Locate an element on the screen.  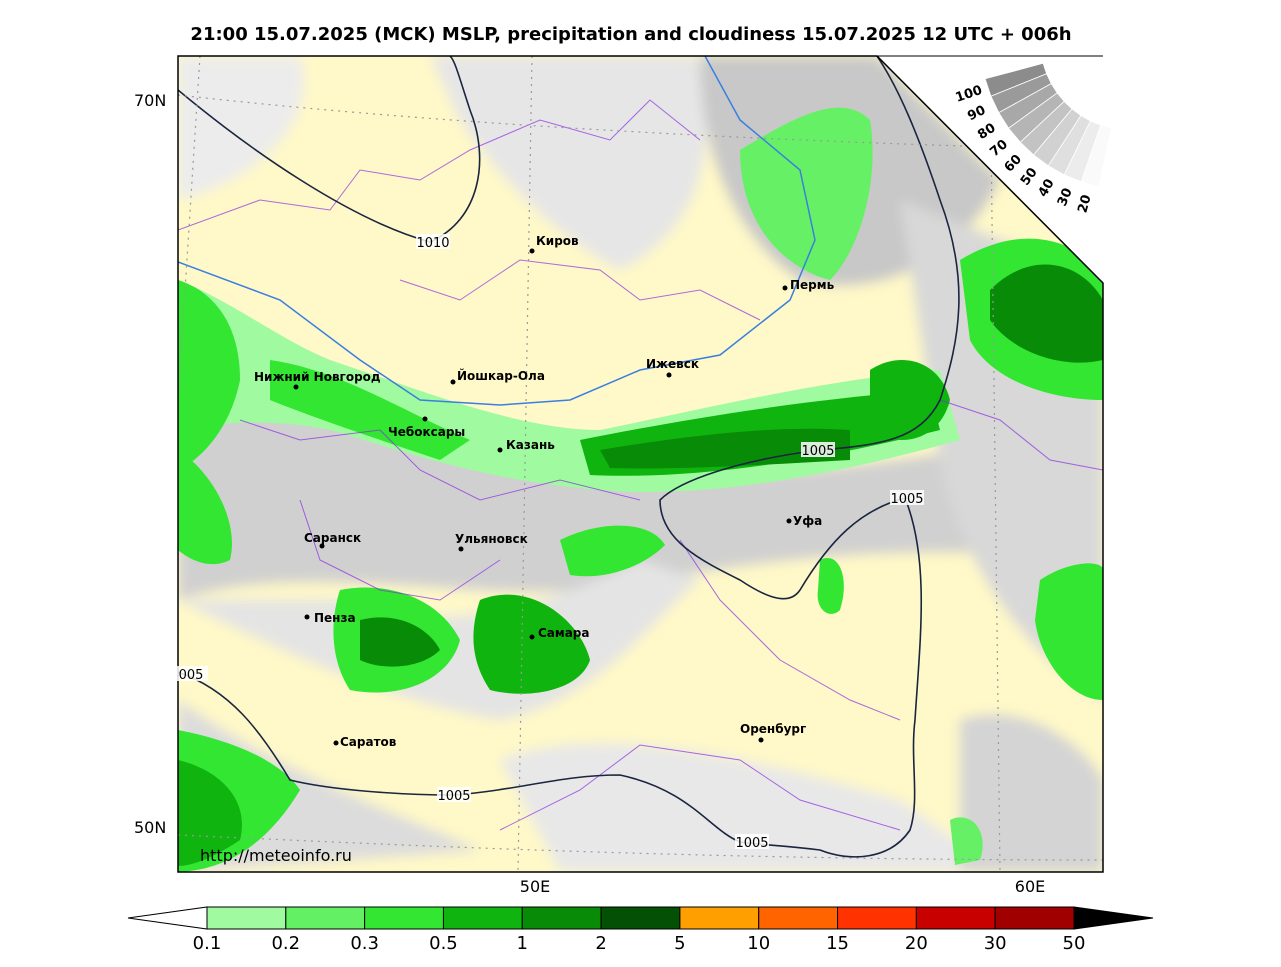
colorbar-label: 0.1 is located at coordinates (207, 943).